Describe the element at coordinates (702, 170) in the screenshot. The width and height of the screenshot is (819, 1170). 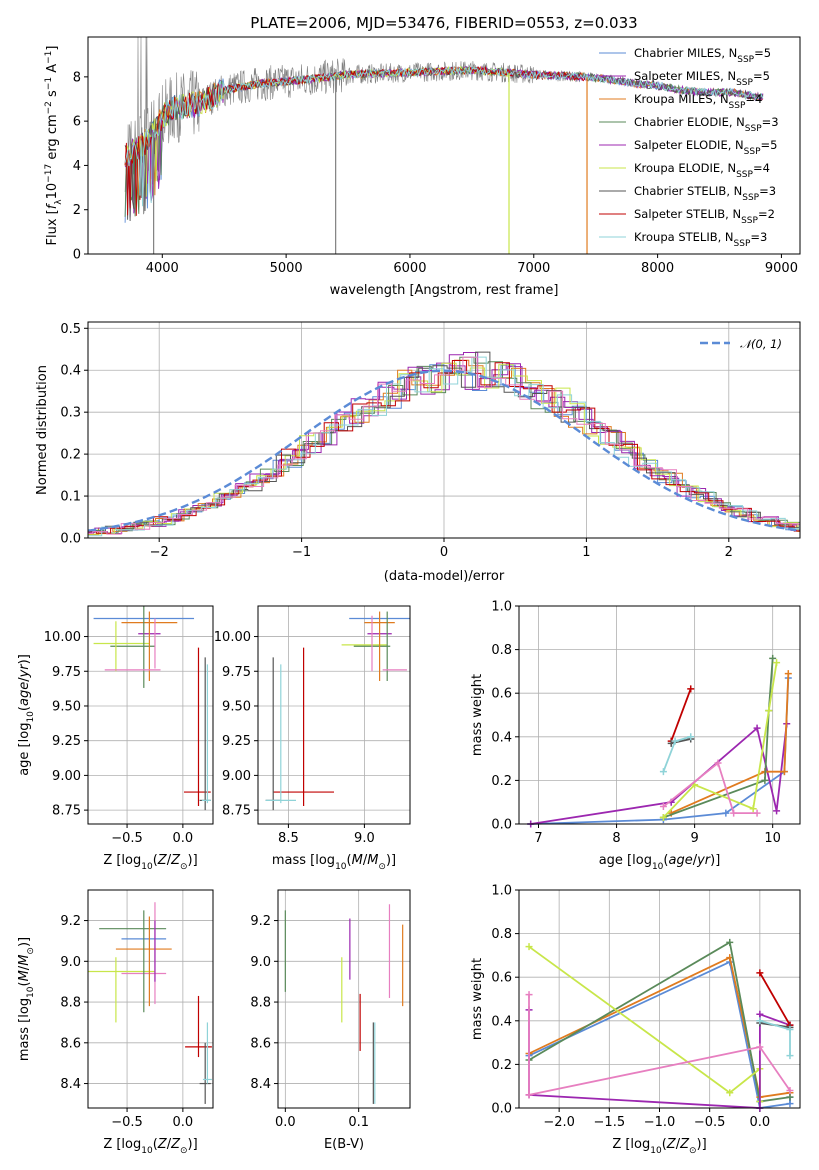
I see `legend-entry: Kroupa ELODIE, NSSP=4` at that location.